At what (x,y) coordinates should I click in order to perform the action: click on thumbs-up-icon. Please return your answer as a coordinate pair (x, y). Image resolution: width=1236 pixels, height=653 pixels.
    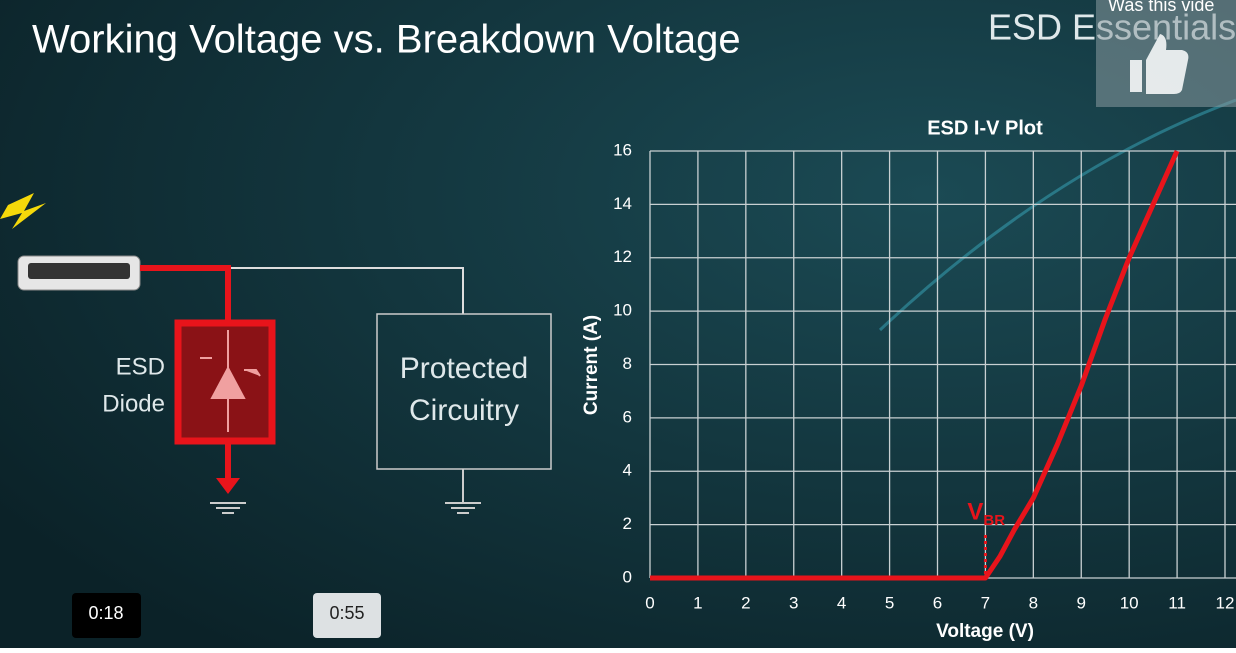
    Looking at the image, I should click on (1159, 64).